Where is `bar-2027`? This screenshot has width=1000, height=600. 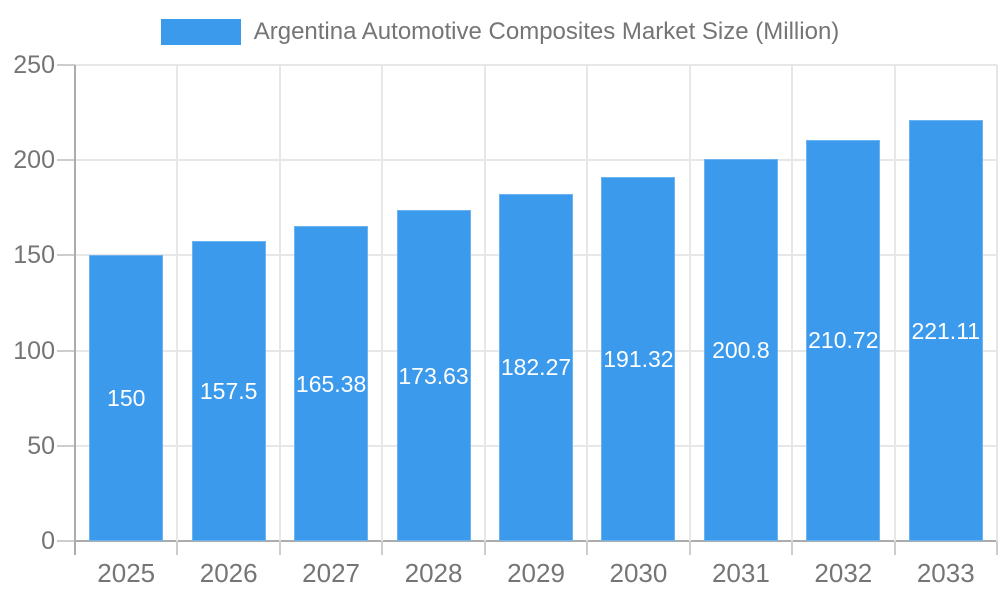 bar-2027 is located at coordinates (331, 383).